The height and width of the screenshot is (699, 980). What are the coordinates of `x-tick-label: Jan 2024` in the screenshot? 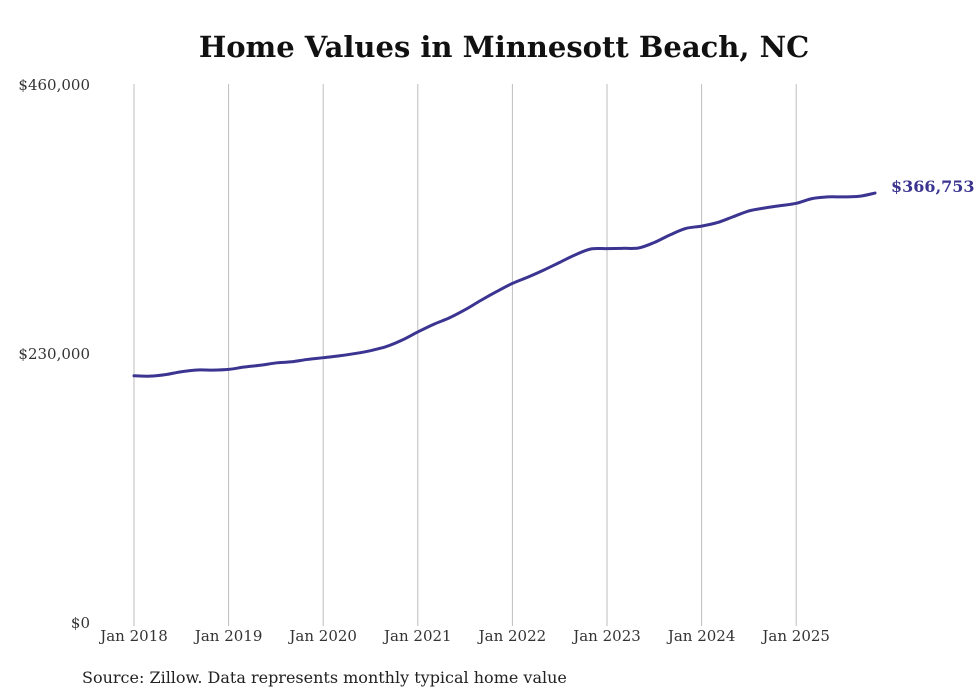 It's located at (701, 636).